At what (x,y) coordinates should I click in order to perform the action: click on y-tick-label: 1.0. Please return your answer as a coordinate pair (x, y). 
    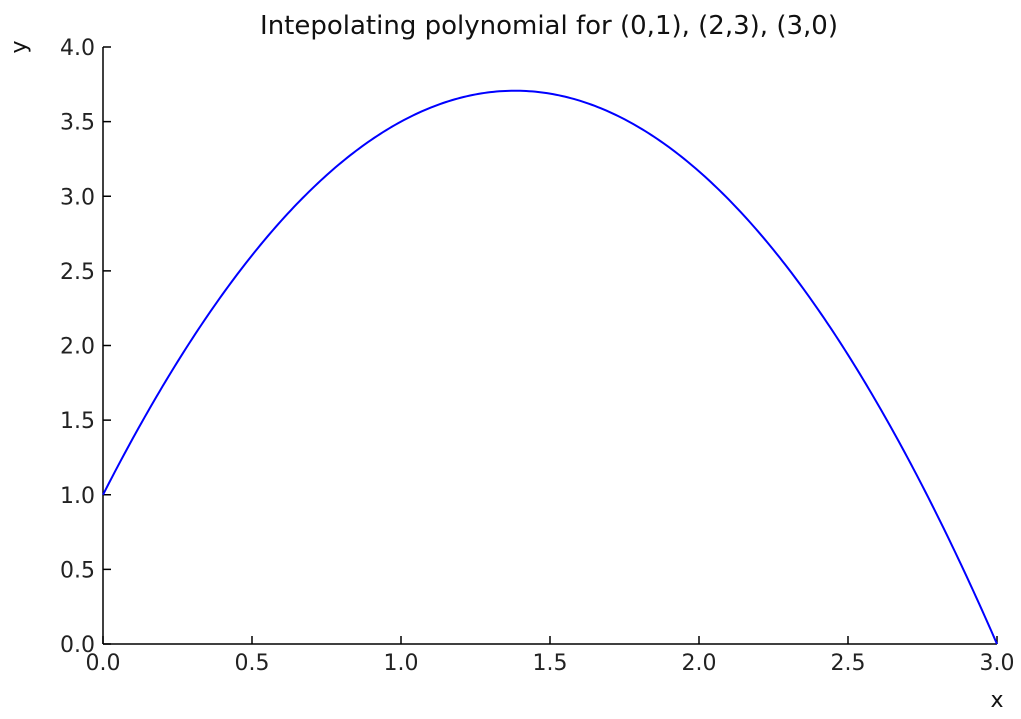
    Looking at the image, I should click on (77, 496).